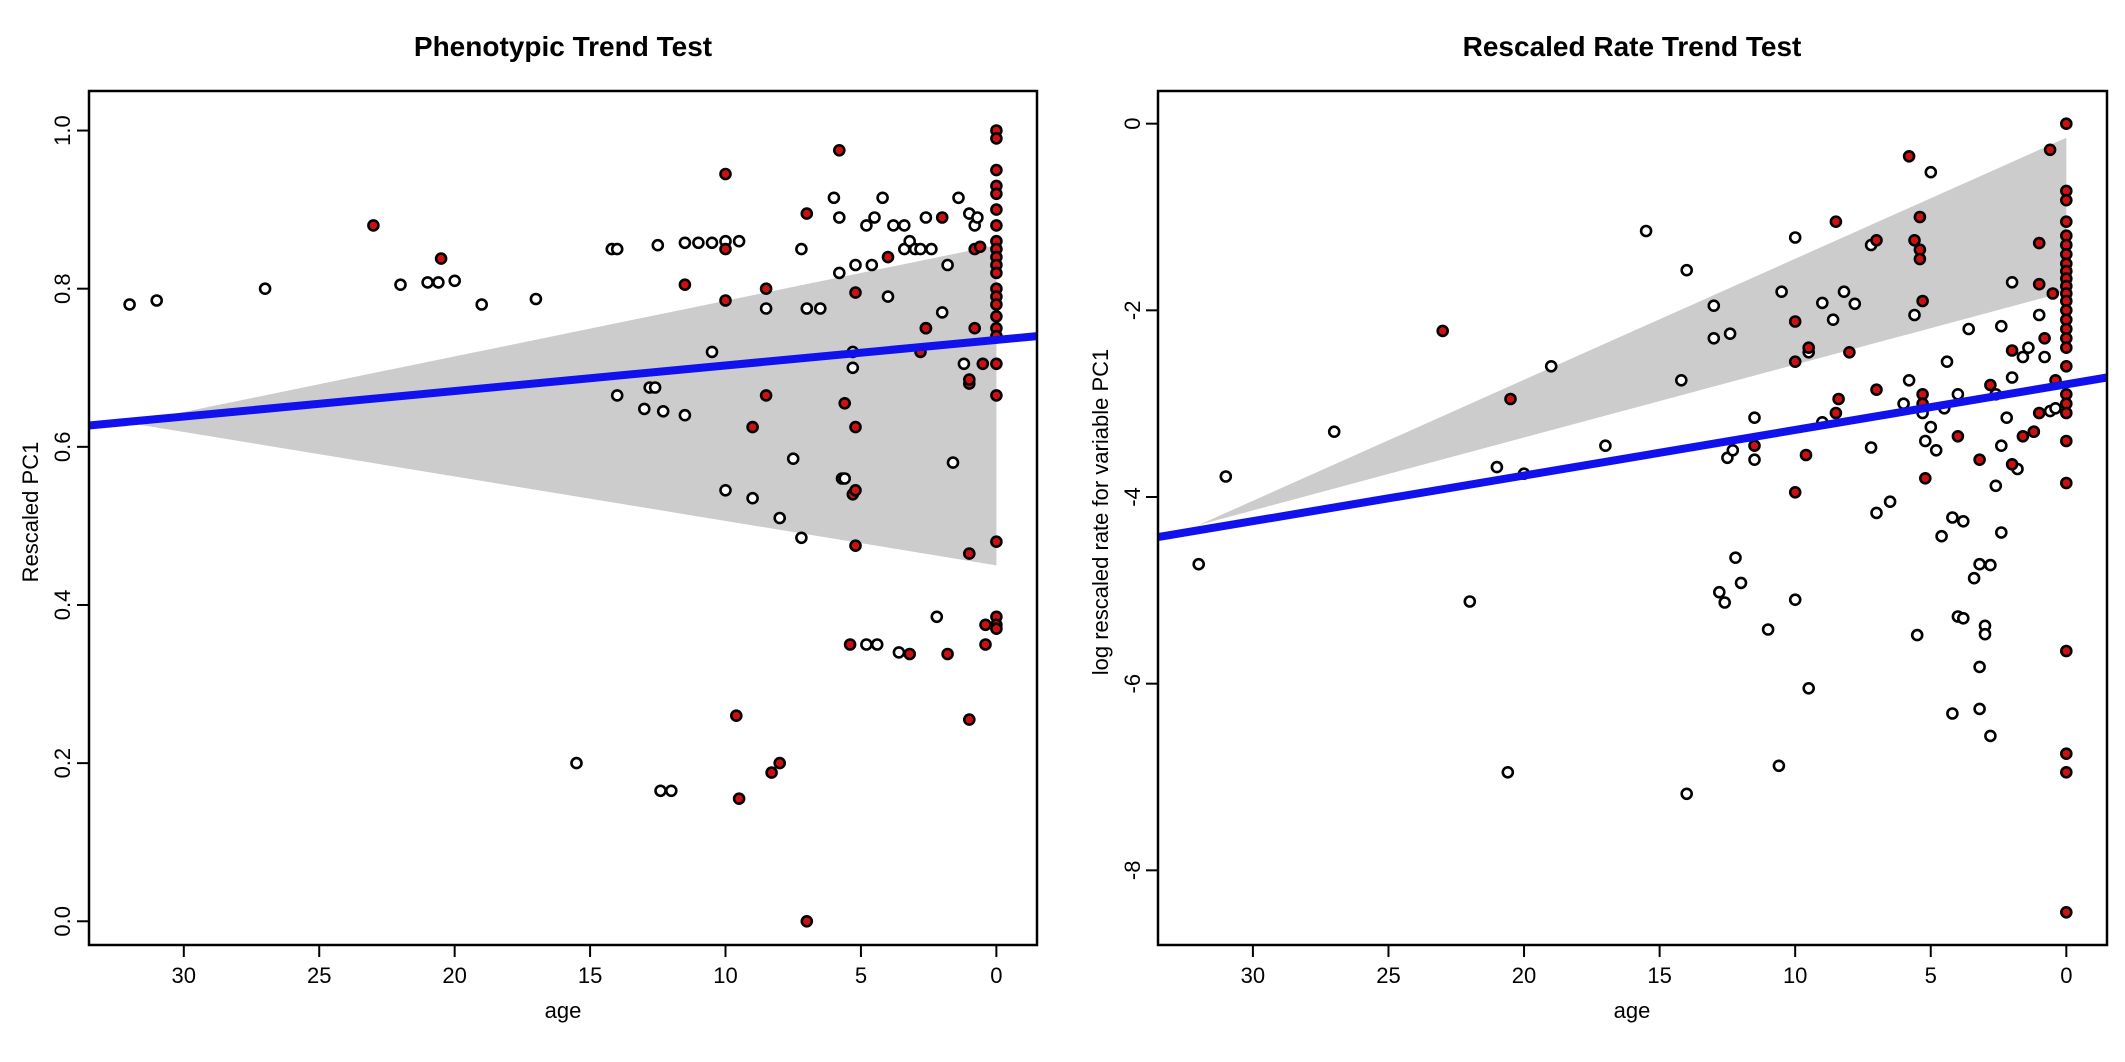  What do you see at coordinates (1632, 457) in the screenshot?
I see `trend-line` at bounding box center [1632, 457].